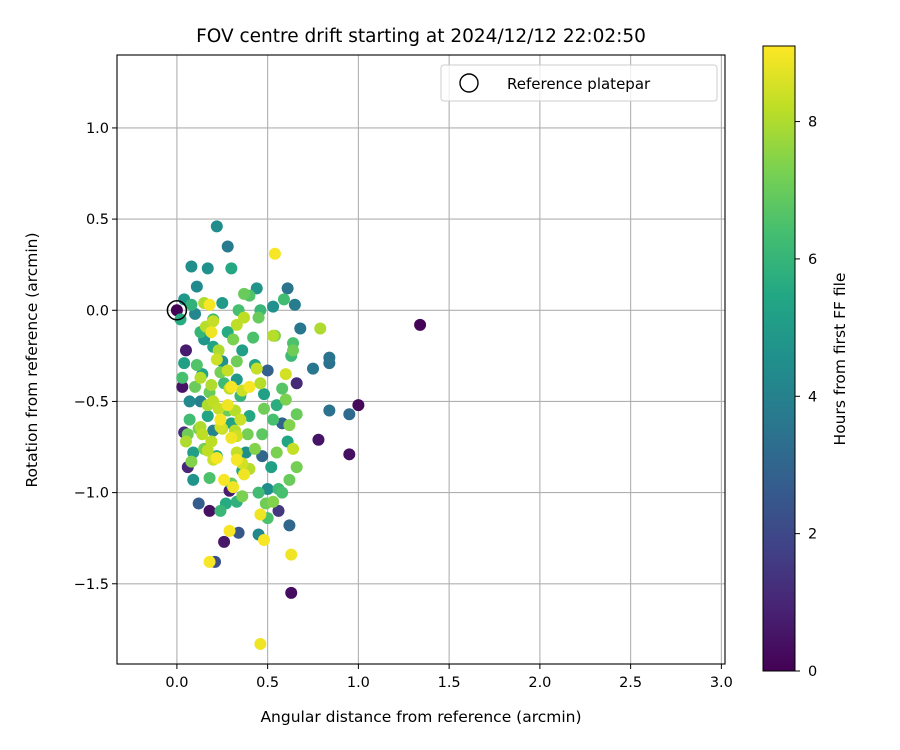 The image size is (900, 750). What do you see at coordinates (32, 359) in the screenshot?
I see `y-axis-label: Rotation from reference (arcmin)` at bounding box center [32, 359].